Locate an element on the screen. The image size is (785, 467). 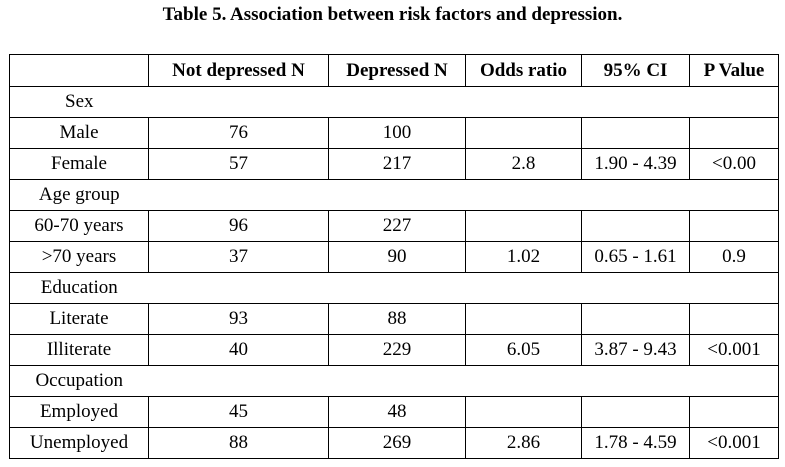
row-label: 60-70 years is located at coordinates (79, 226).